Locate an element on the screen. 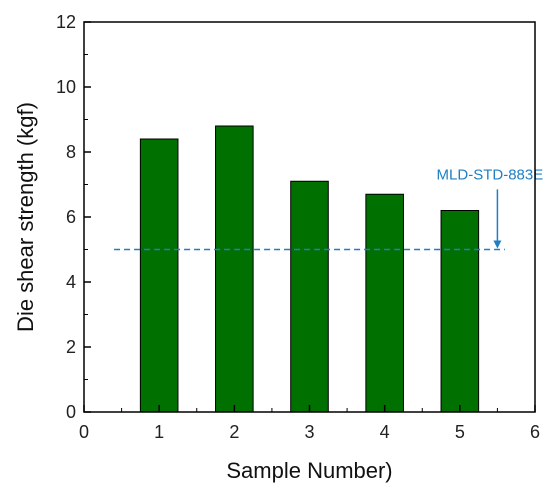 This screenshot has height=495, width=550. y-tick-label: 8 is located at coordinates (71, 152).